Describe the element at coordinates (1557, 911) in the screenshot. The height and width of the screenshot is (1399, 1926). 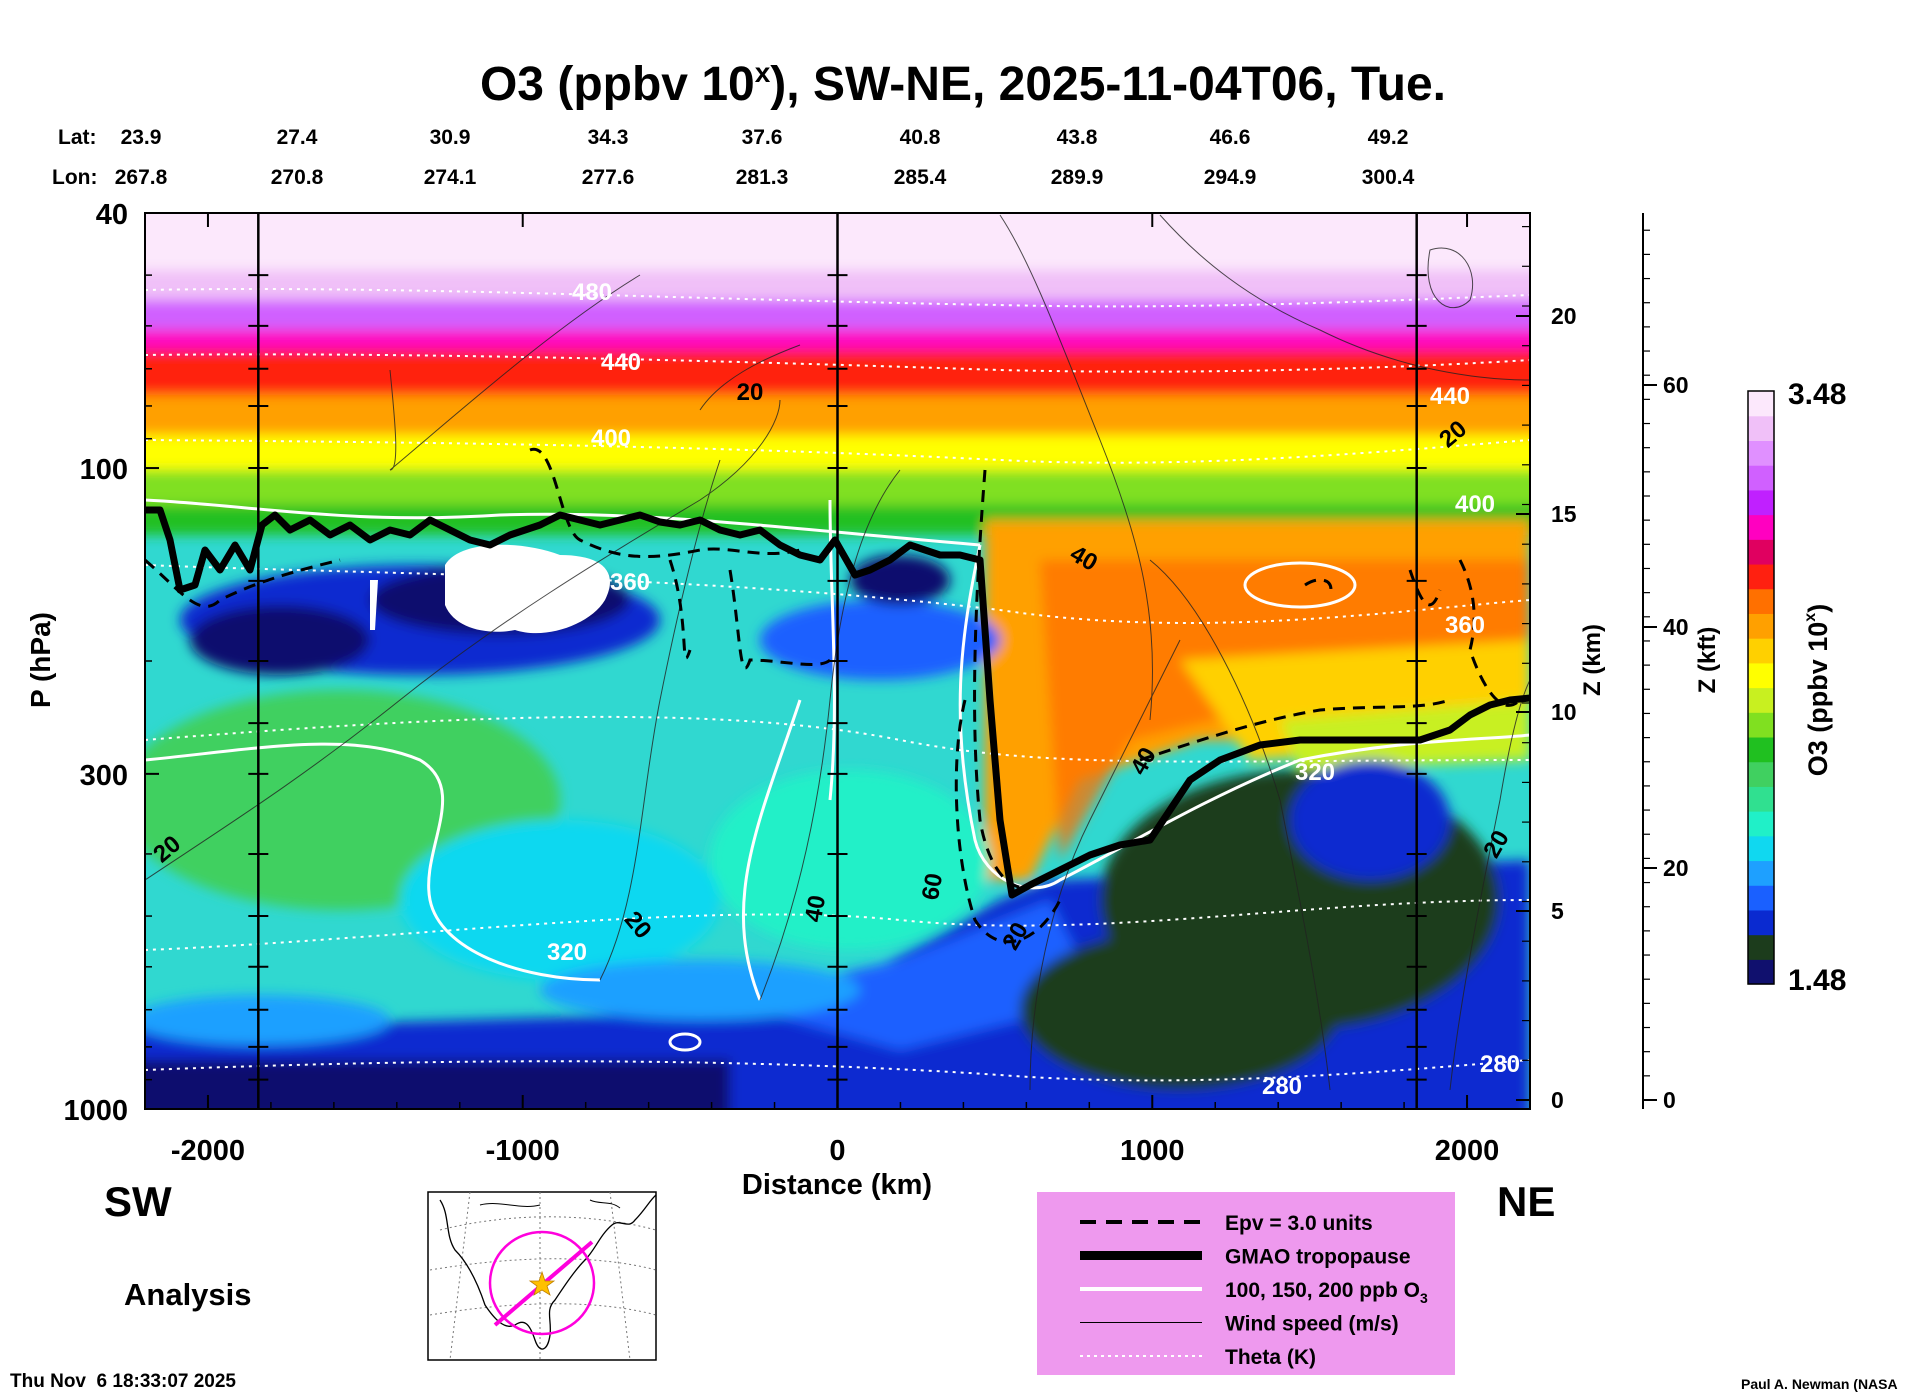
I see `z-km-tick-label: 5` at that location.